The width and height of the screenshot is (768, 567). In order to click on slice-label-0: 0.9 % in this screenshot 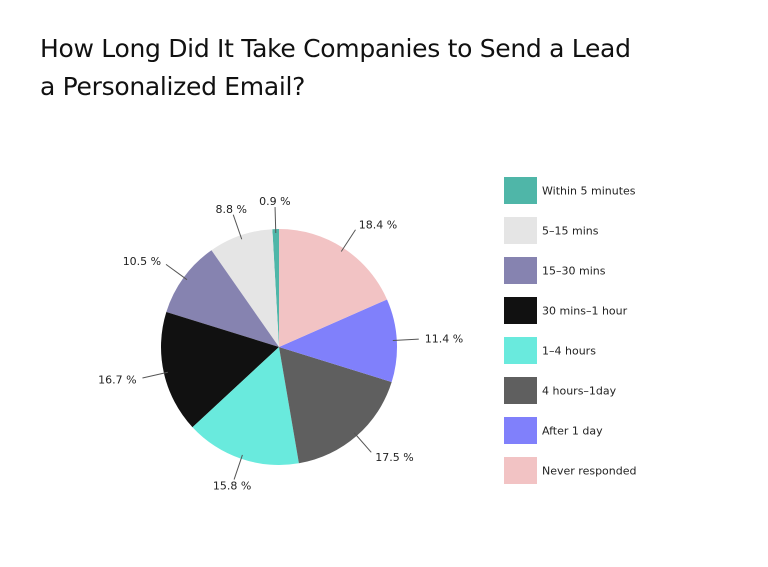, I will do `click(274, 201)`.